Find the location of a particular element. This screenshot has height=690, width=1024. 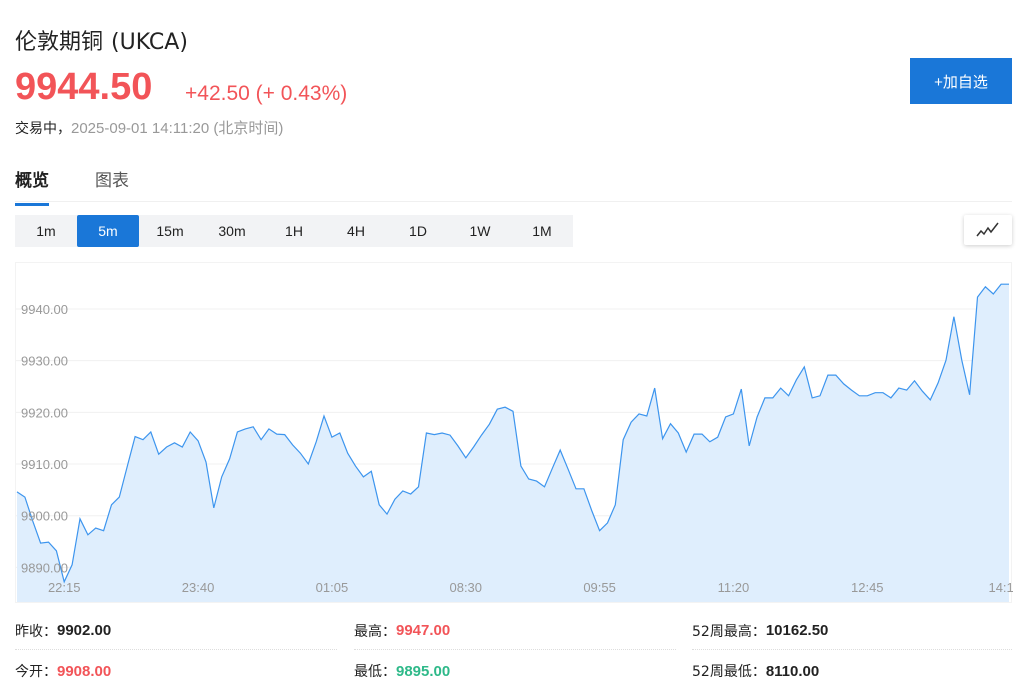

stat-value: 9947.00 is located at coordinates (423, 630).